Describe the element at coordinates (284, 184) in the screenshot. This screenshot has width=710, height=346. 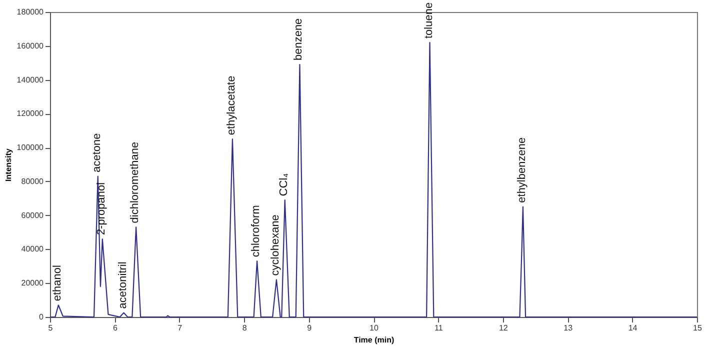
I see `annotation: CCl₄` at that location.